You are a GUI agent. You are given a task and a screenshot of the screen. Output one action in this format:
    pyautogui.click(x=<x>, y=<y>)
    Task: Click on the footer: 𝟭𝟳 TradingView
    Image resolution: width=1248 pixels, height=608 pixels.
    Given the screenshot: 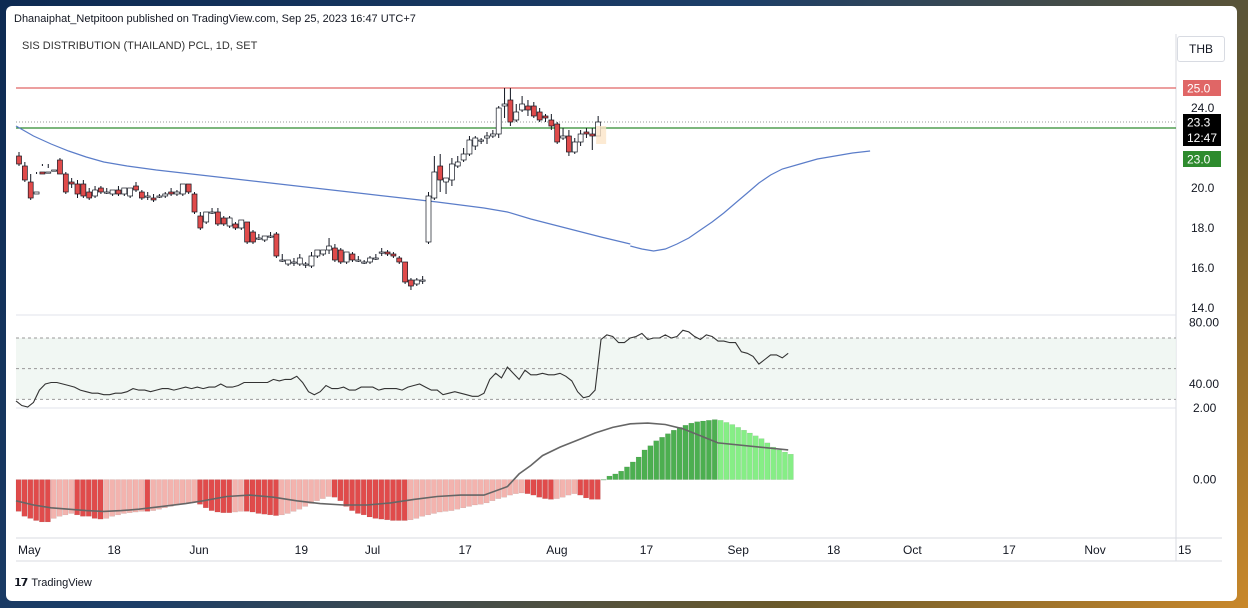 What is the action you would take?
    pyautogui.click(x=53, y=583)
    